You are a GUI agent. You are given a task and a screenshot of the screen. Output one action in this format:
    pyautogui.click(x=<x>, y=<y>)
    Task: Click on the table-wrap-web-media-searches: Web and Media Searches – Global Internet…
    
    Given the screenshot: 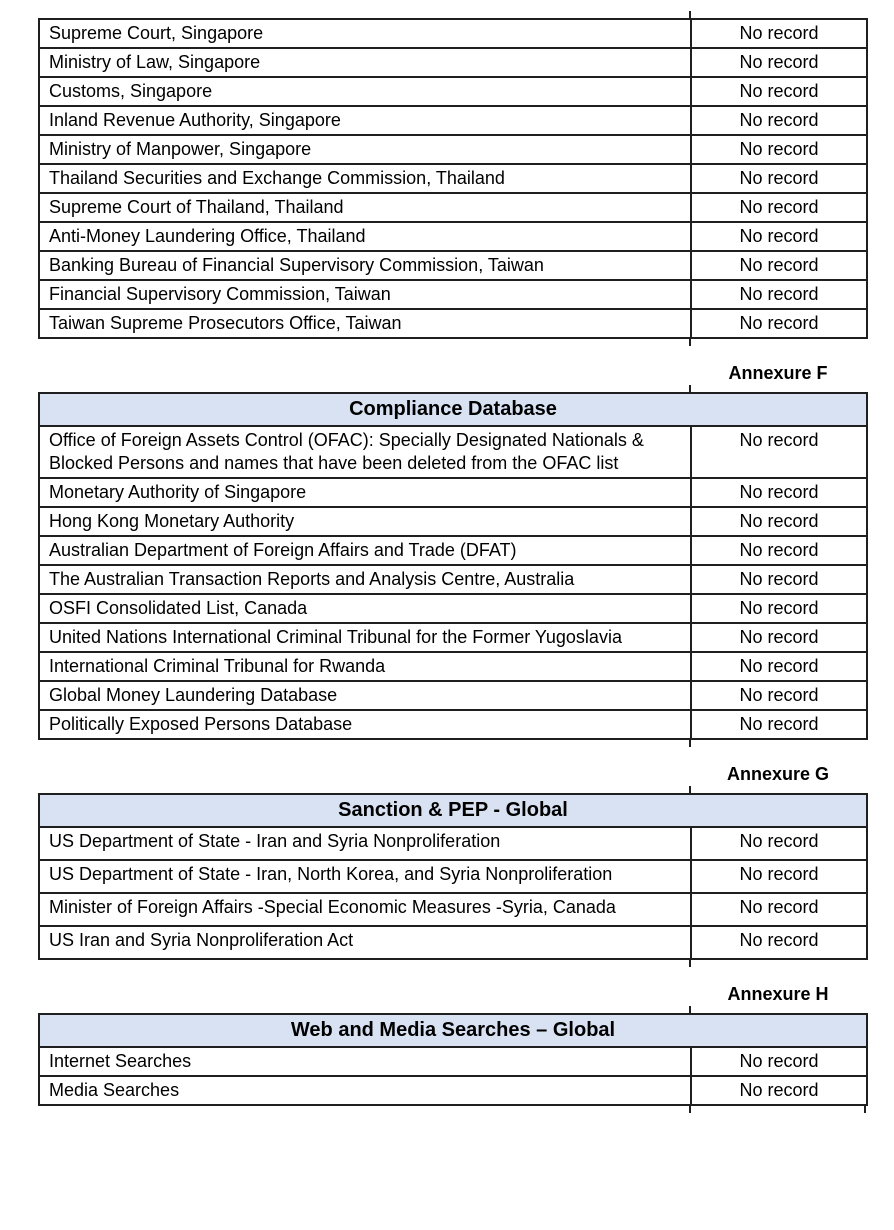 What is the action you would take?
    pyautogui.click(x=453, y=1059)
    